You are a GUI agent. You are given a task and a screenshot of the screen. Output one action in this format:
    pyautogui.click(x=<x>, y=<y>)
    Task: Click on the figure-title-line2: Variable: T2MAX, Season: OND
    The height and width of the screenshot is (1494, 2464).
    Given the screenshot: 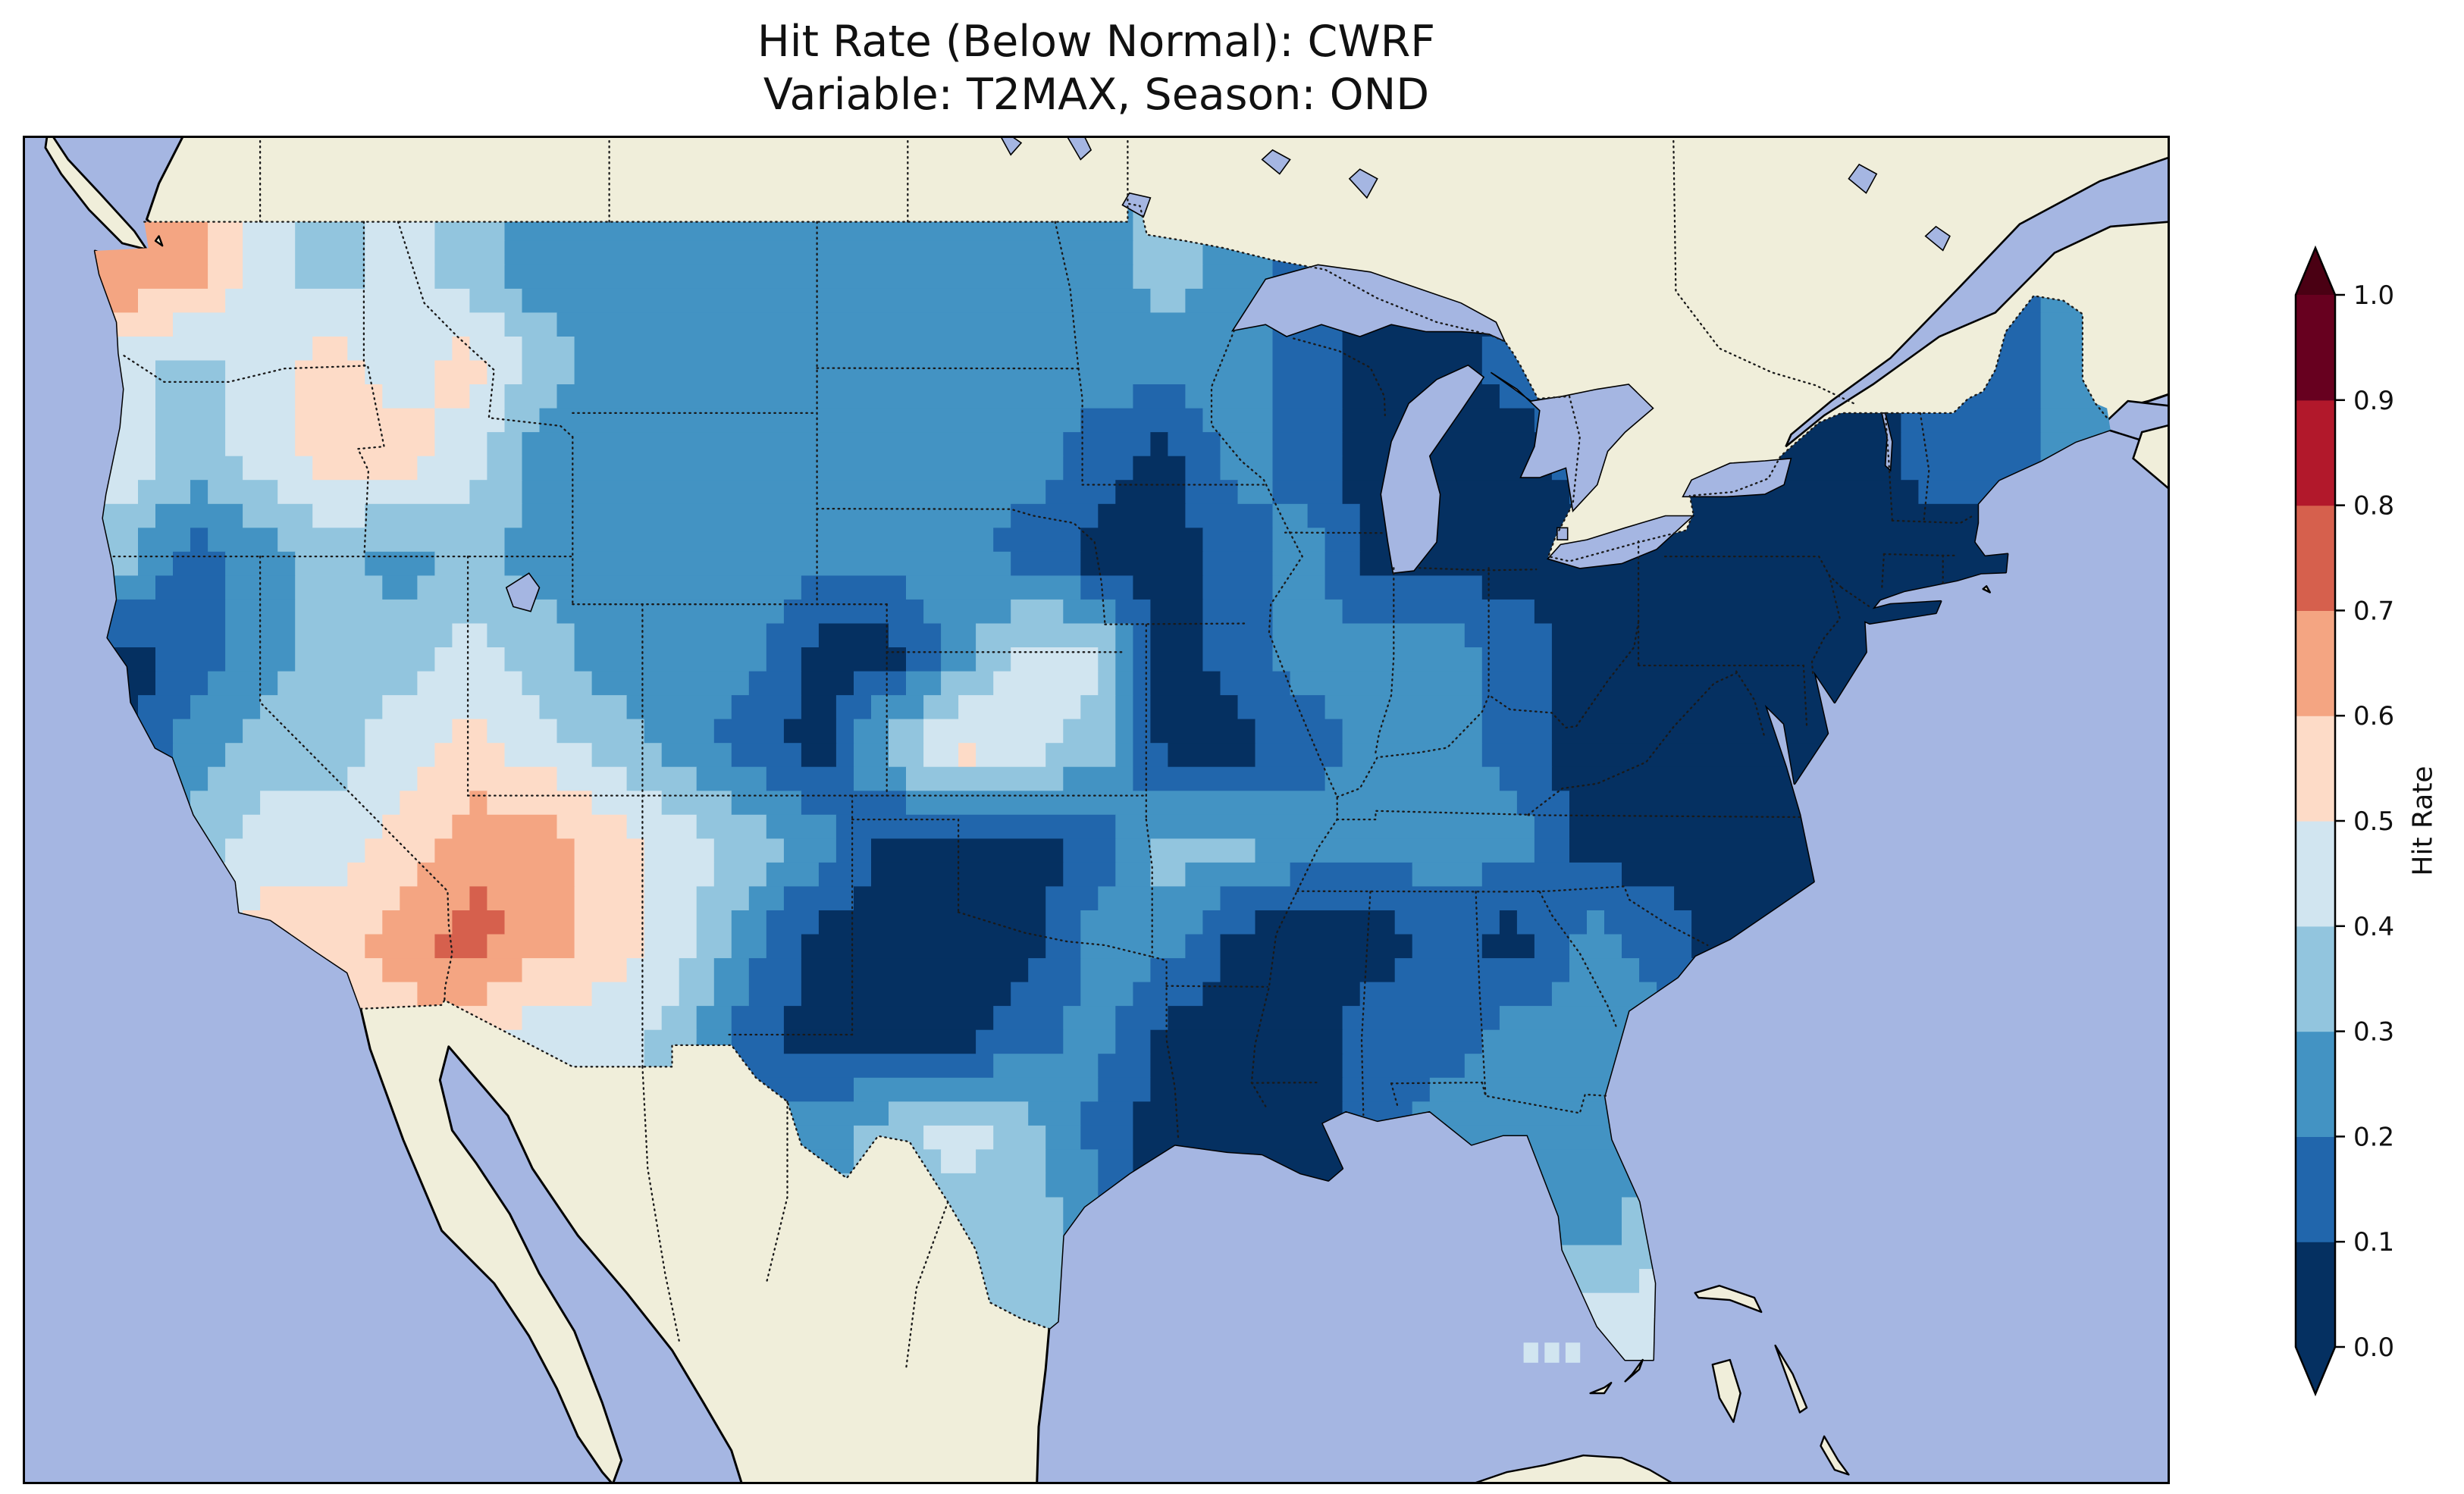 What is the action you would take?
    pyautogui.click(x=1096, y=95)
    